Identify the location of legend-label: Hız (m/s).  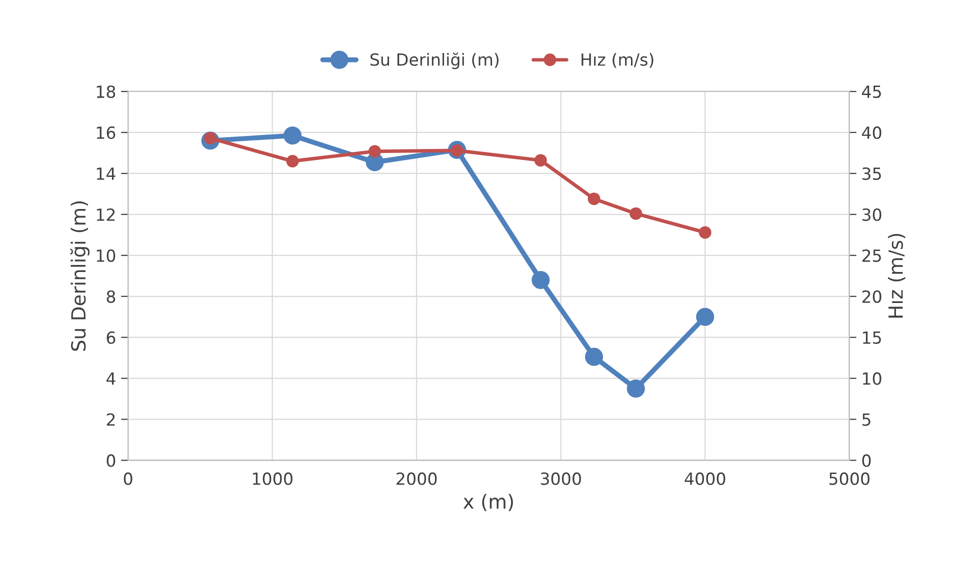
(618, 60).